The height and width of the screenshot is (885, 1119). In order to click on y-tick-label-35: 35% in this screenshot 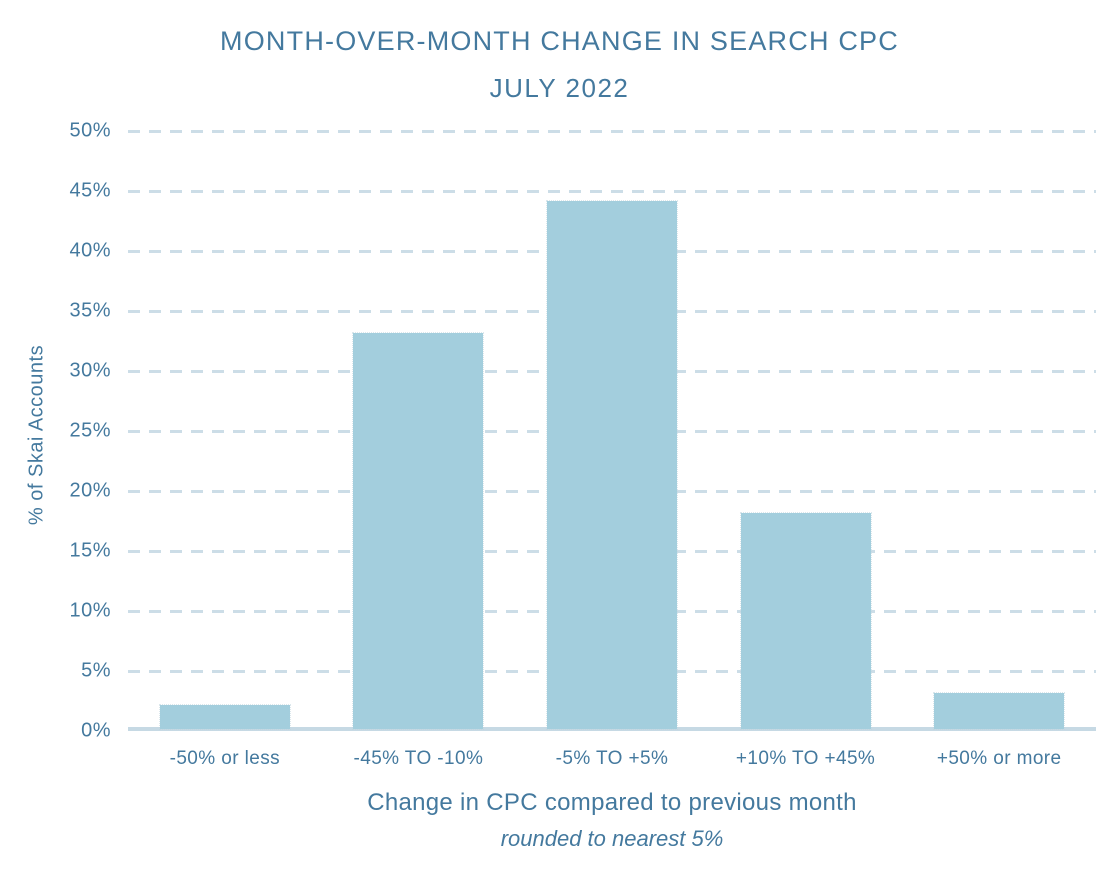, I will do `click(90, 310)`.